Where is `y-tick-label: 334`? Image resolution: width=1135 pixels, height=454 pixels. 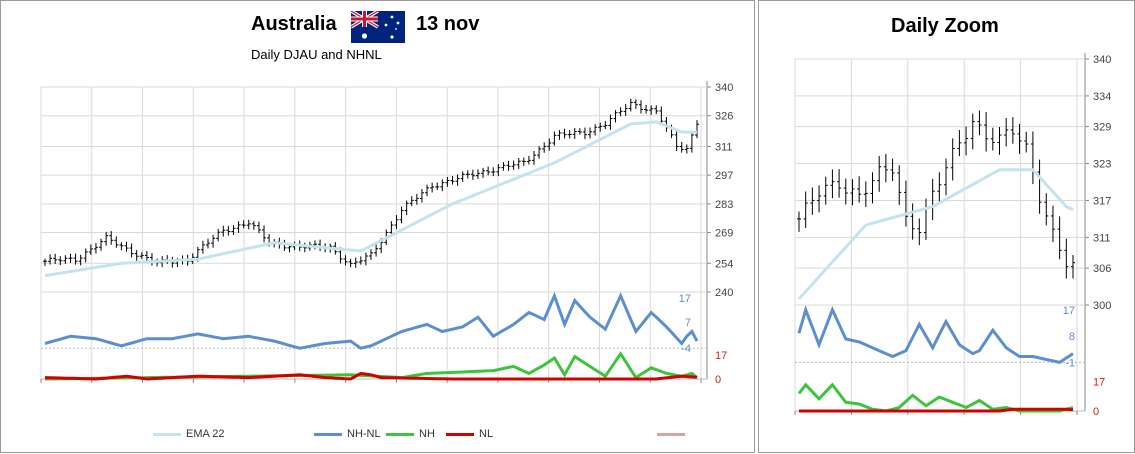 y-tick-label: 334 is located at coordinates (1102, 97).